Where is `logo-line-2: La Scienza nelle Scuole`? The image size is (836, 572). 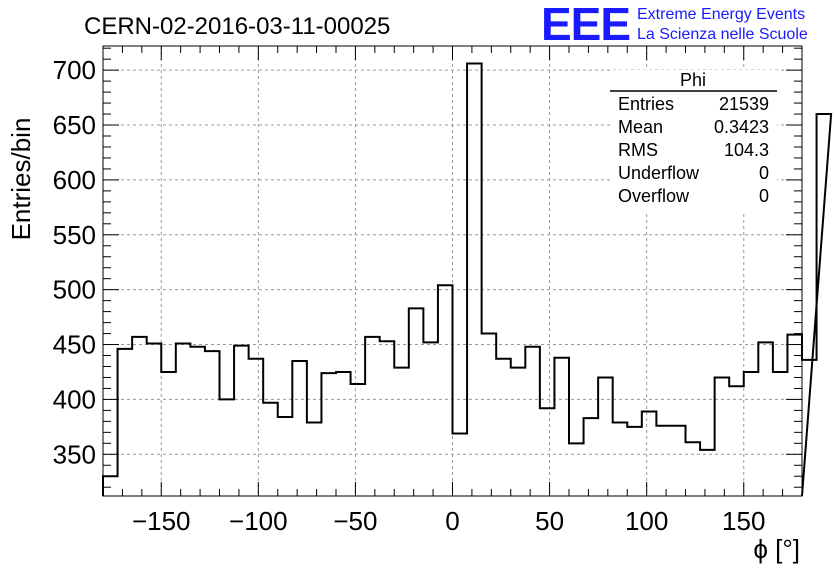 logo-line-2: La Scienza nelle Scuole is located at coordinates (722, 34).